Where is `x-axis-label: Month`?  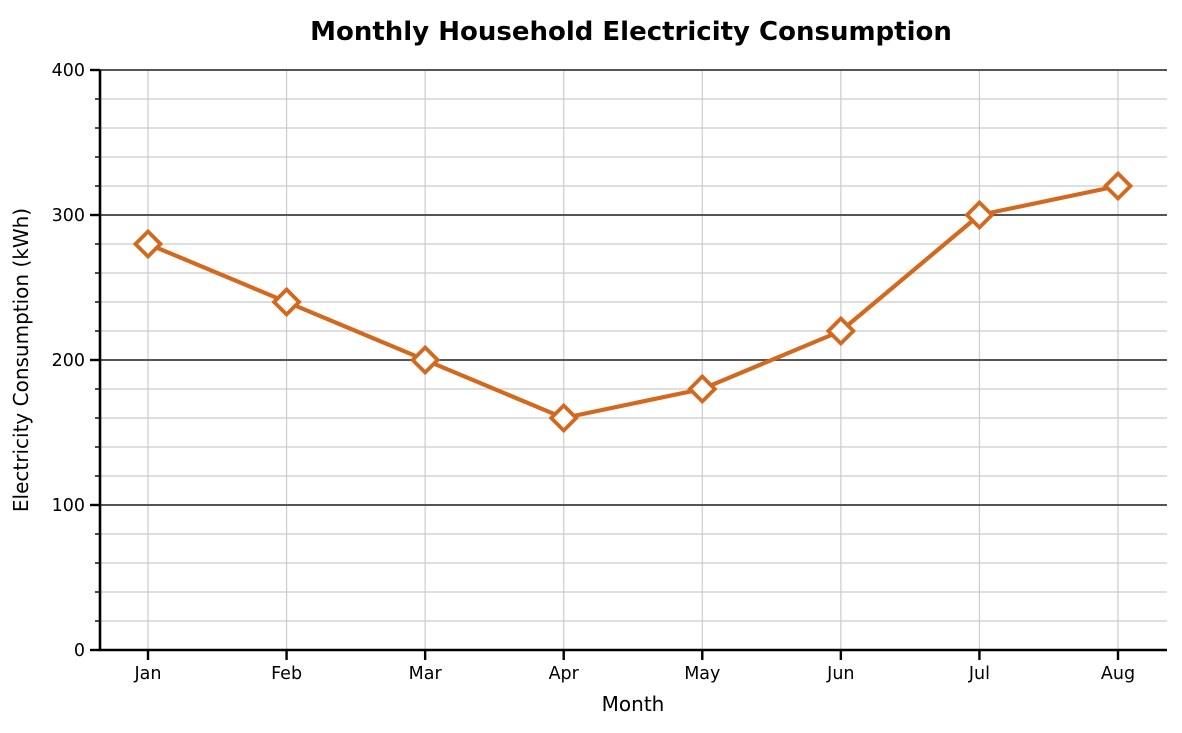
x-axis-label: Month is located at coordinates (633, 704).